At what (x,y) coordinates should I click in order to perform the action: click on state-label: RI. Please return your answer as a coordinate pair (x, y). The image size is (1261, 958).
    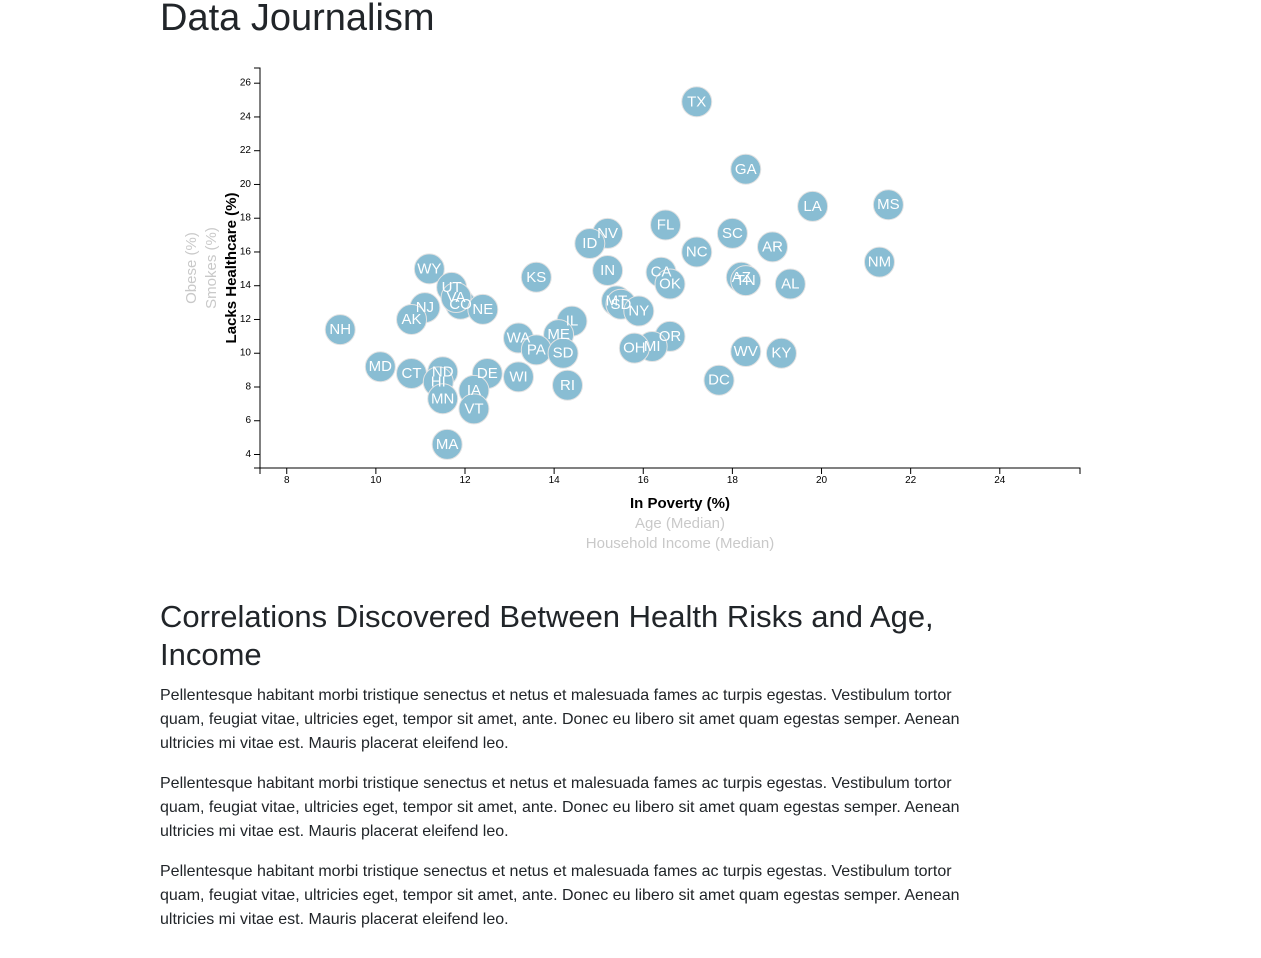
    Looking at the image, I should click on (567, 385).